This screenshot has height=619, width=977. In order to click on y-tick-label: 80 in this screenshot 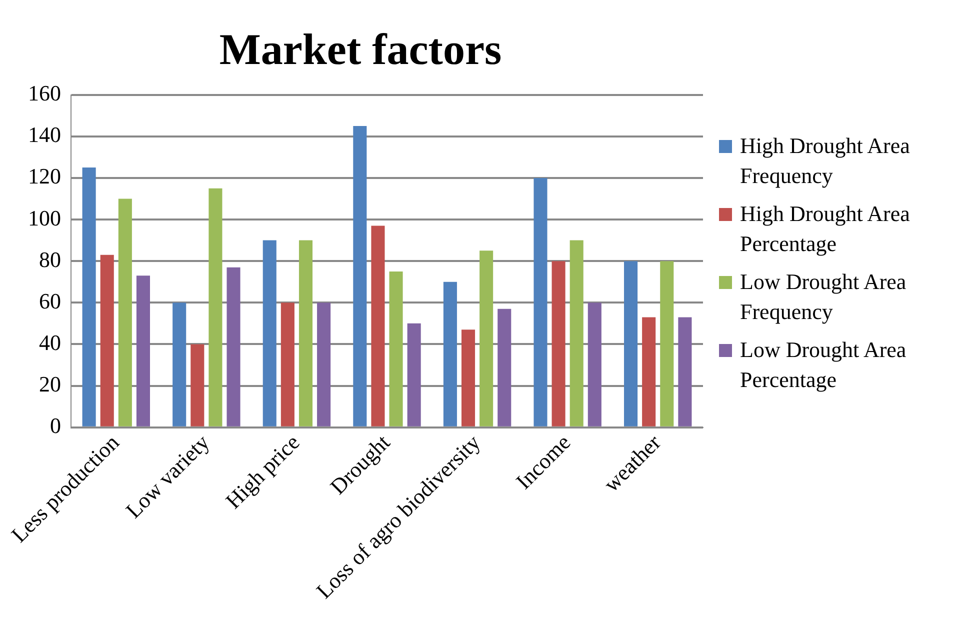, I will do `click(50, 259)`.